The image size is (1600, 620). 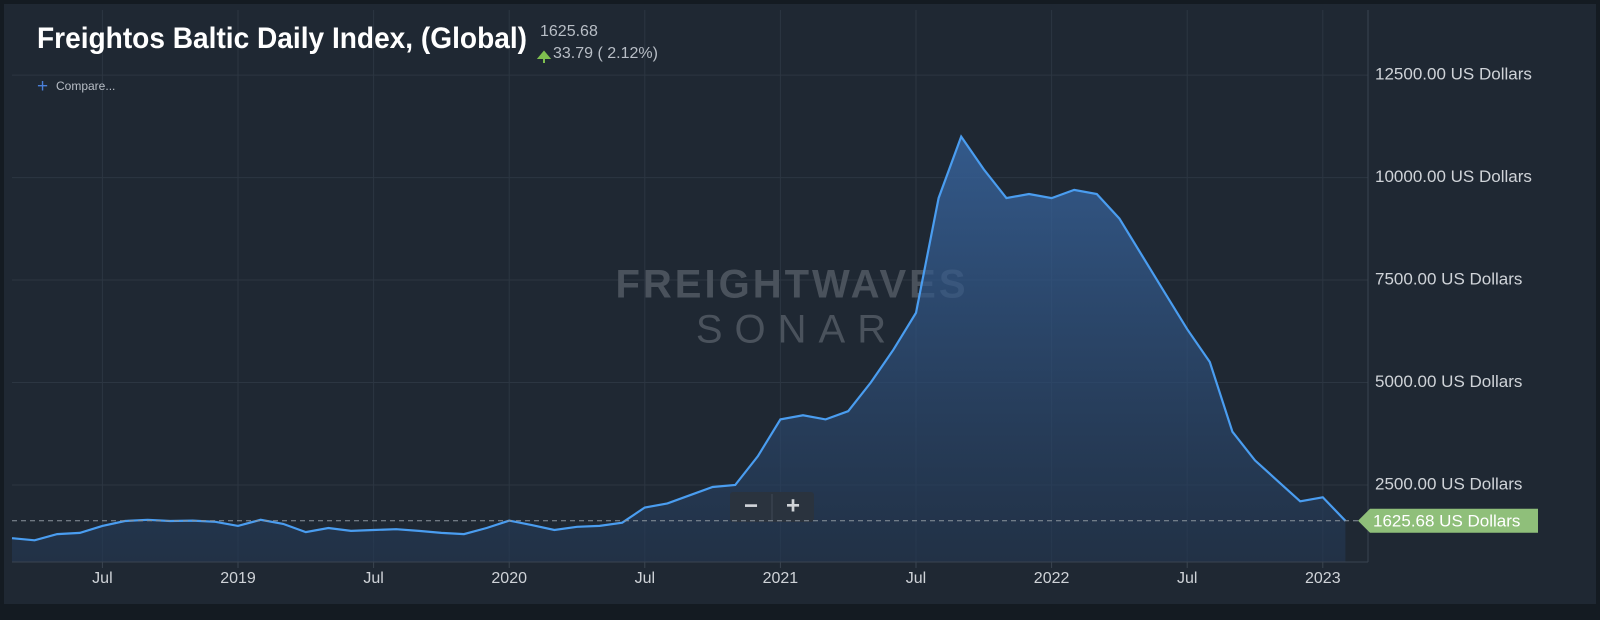 What do you see at coordinates (544, 56) in the screenshot?
I see `up-arrow` at bounding box center [544, 56].